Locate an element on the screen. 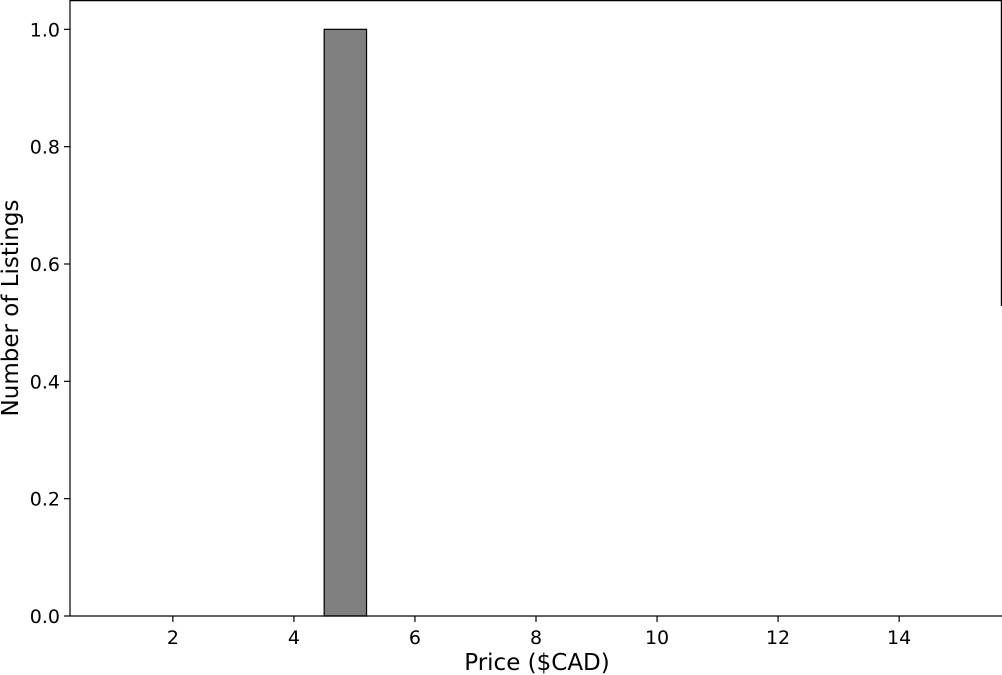  y-axis-label: Number of Listings is located at coordinates (12, 308).